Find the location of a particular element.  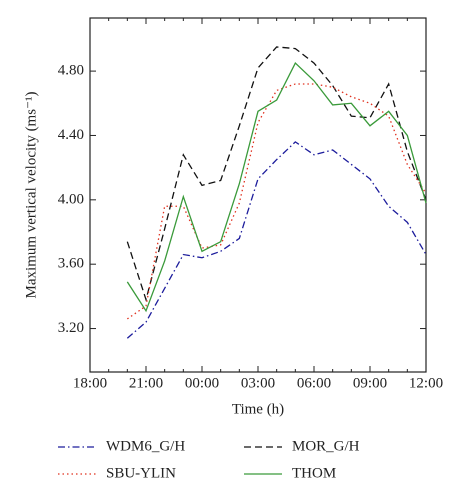

x-tick-label: 12:00 is located at coordinates (426, 383).